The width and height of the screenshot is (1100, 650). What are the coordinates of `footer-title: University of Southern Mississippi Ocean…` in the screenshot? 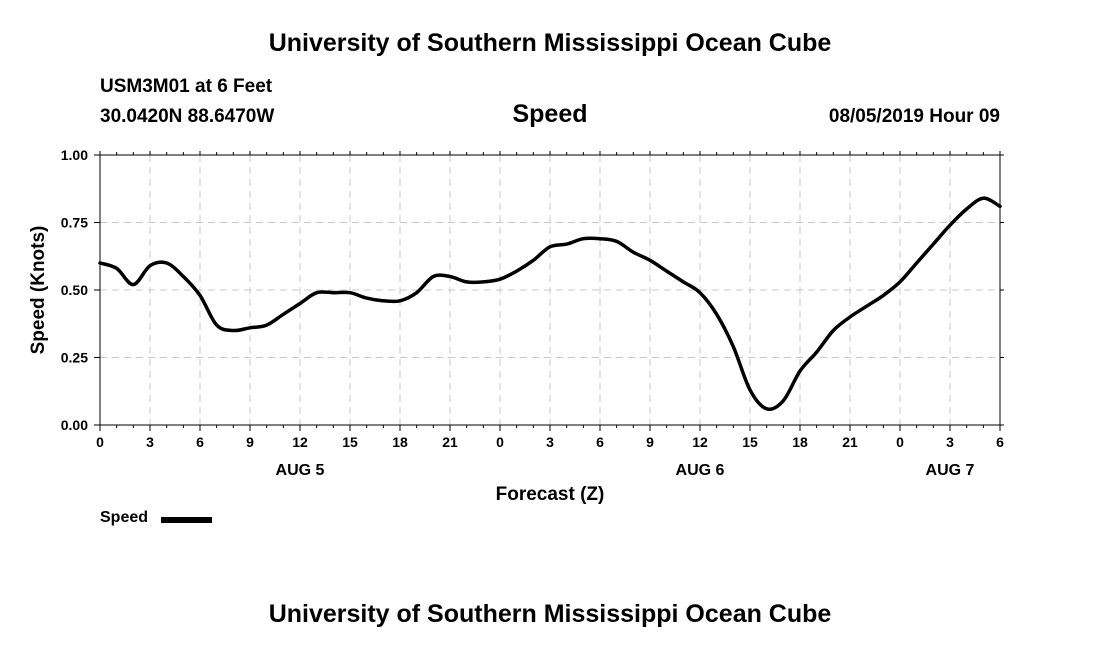 It's located at (550, 614).